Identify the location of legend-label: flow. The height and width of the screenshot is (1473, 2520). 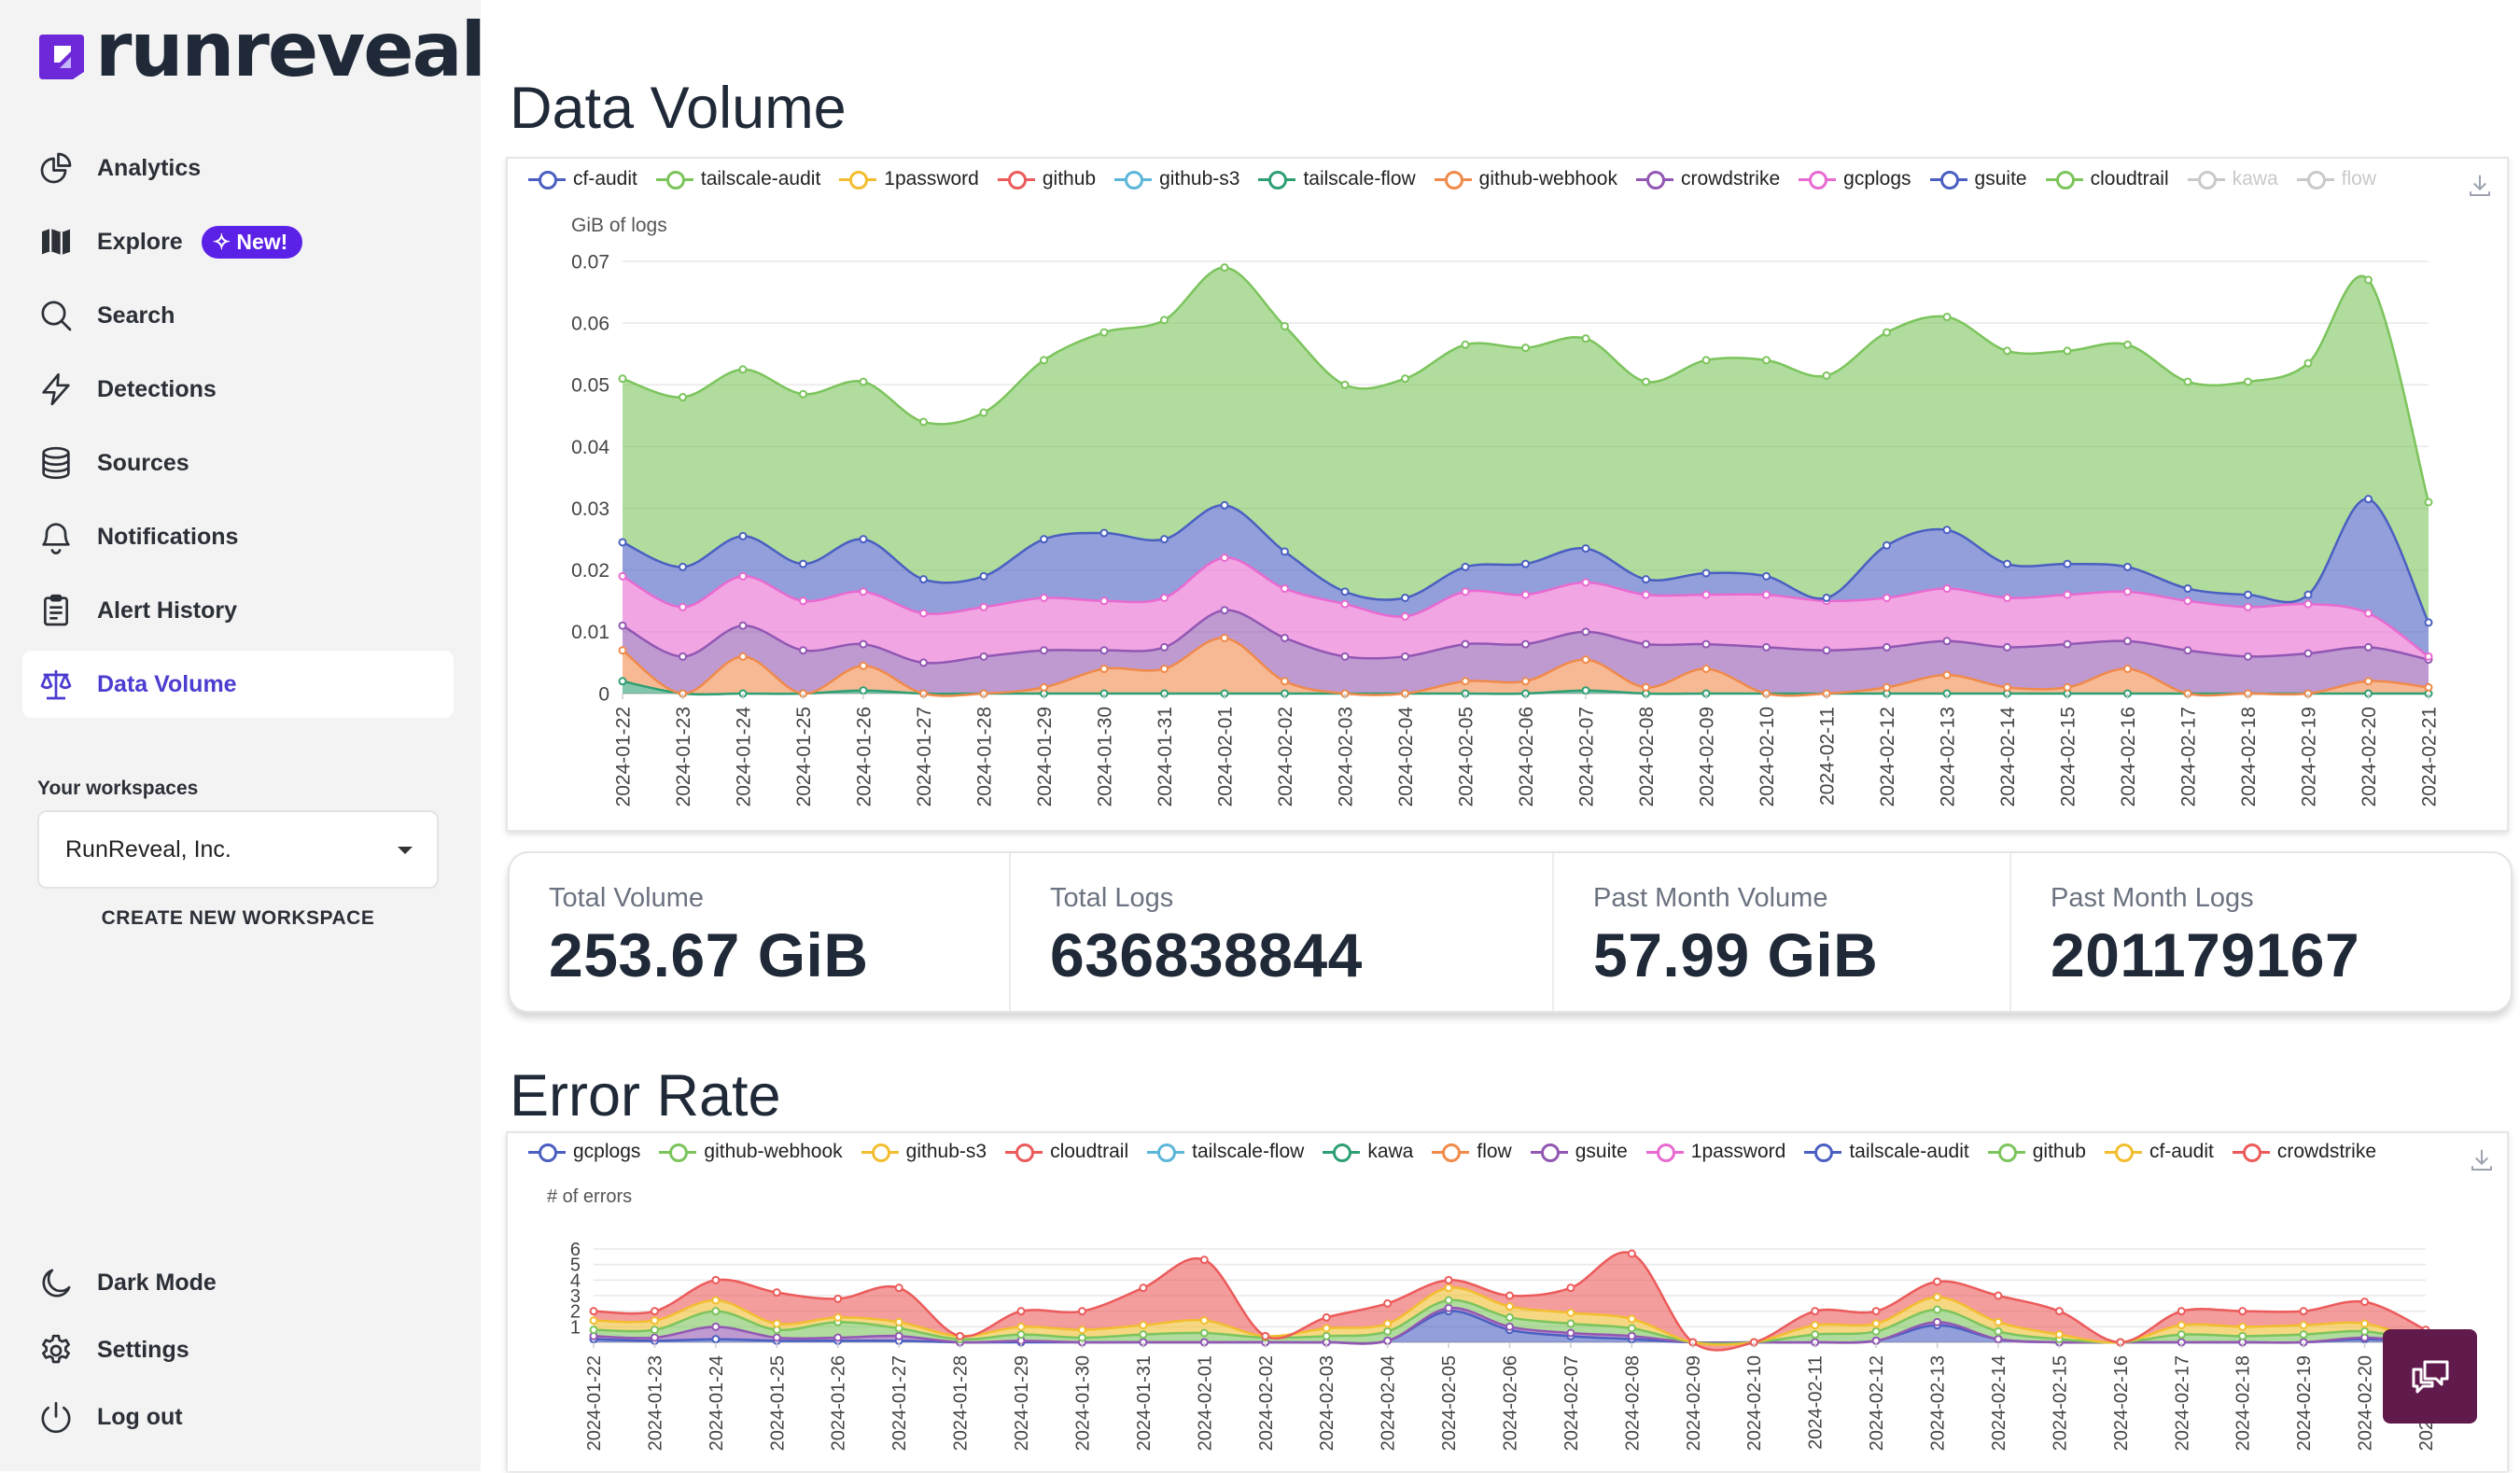
(2359, 178).